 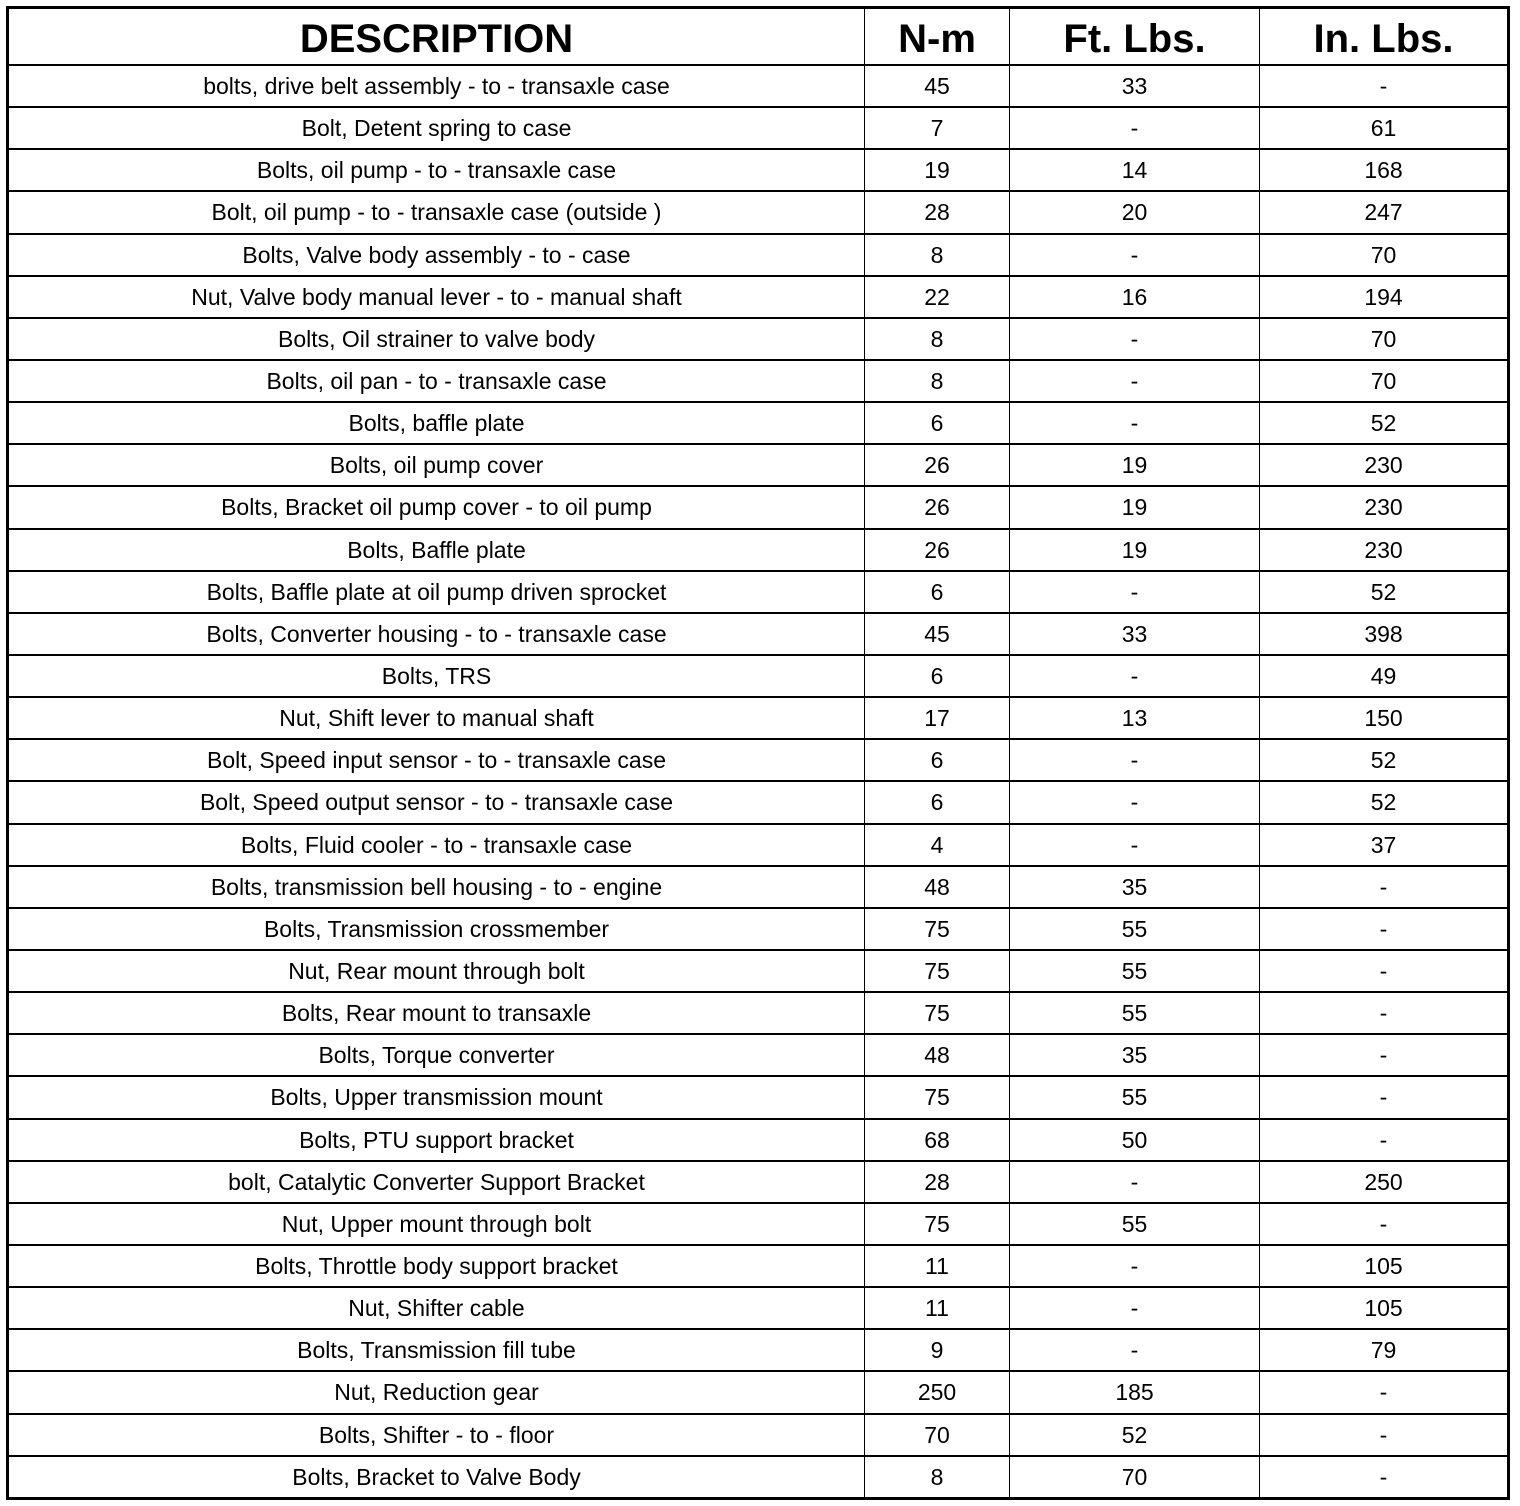 I want to click on cell-description: Bolts, TRS, so click(x=436, y=676).